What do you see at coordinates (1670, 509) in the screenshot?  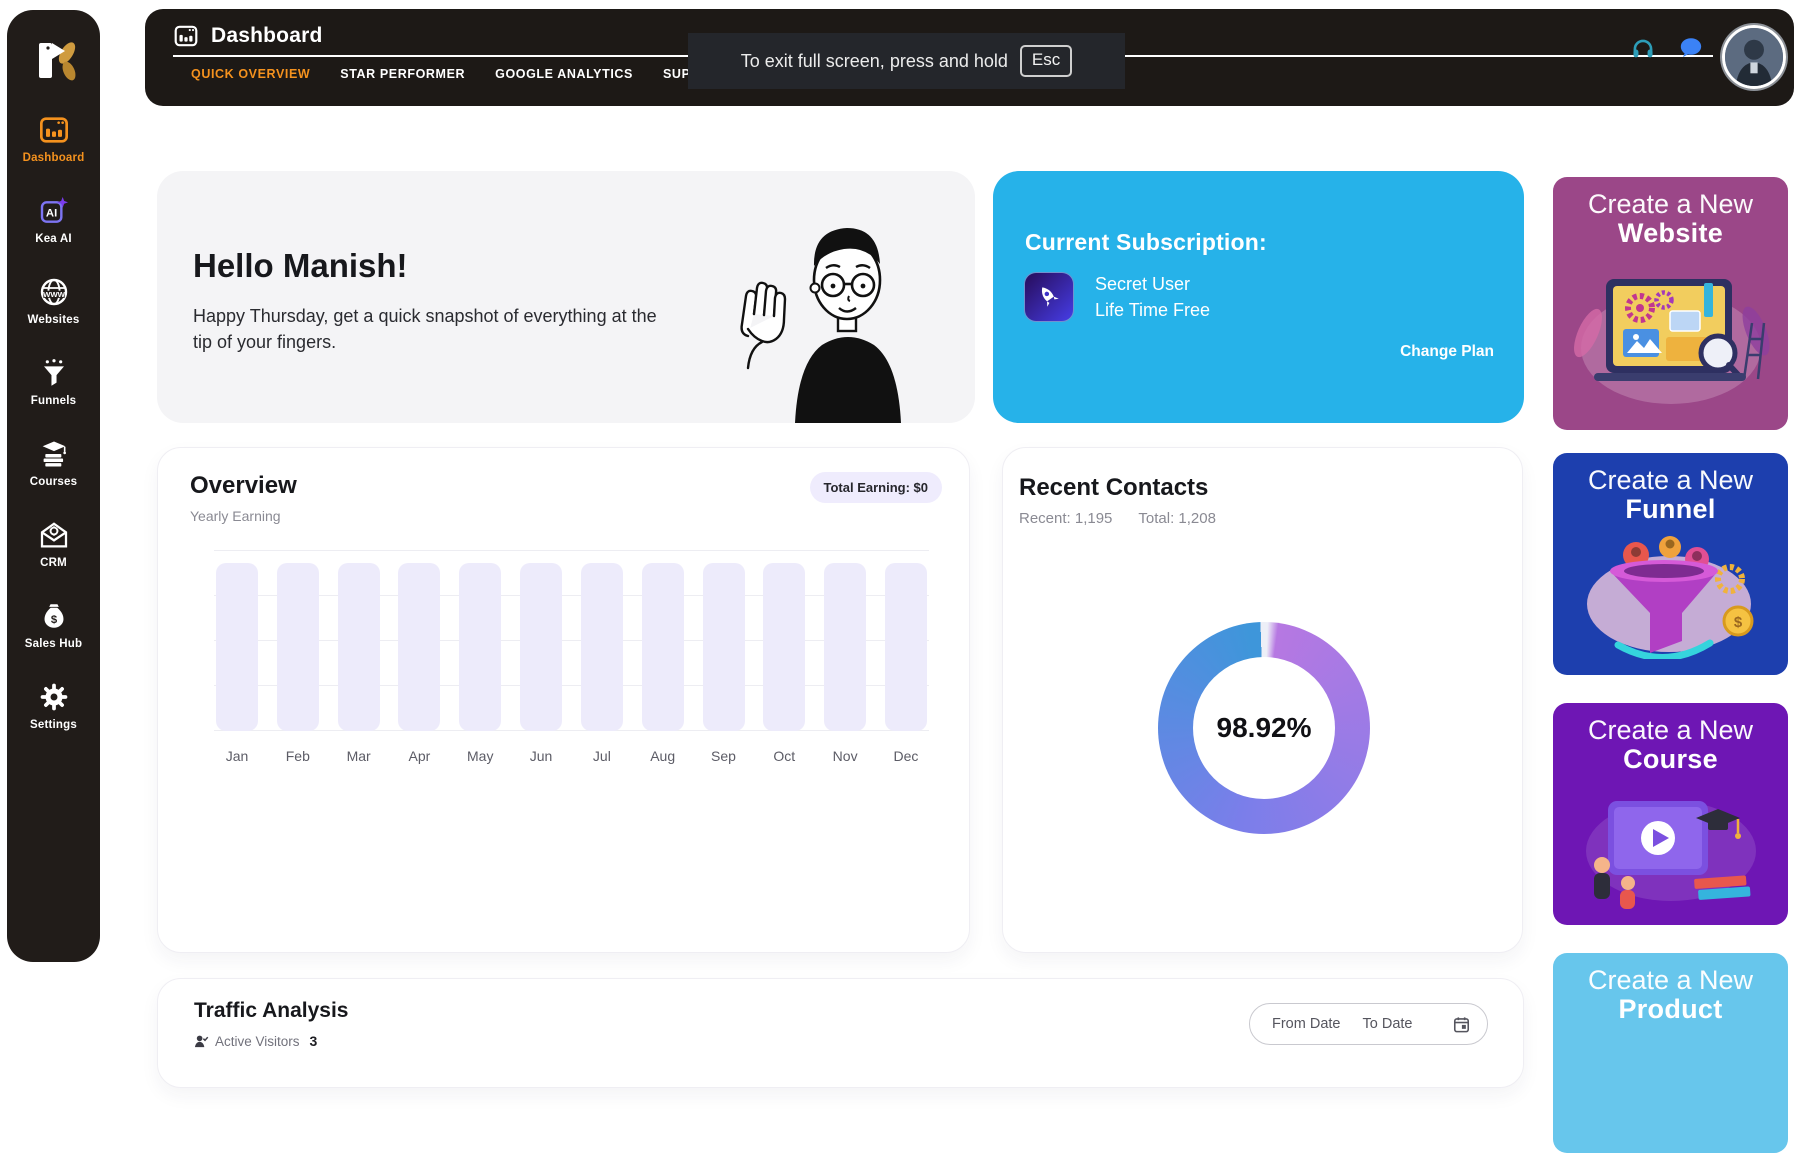 I see `promo-line2: Funnel` at bounding box center [1670, 509].